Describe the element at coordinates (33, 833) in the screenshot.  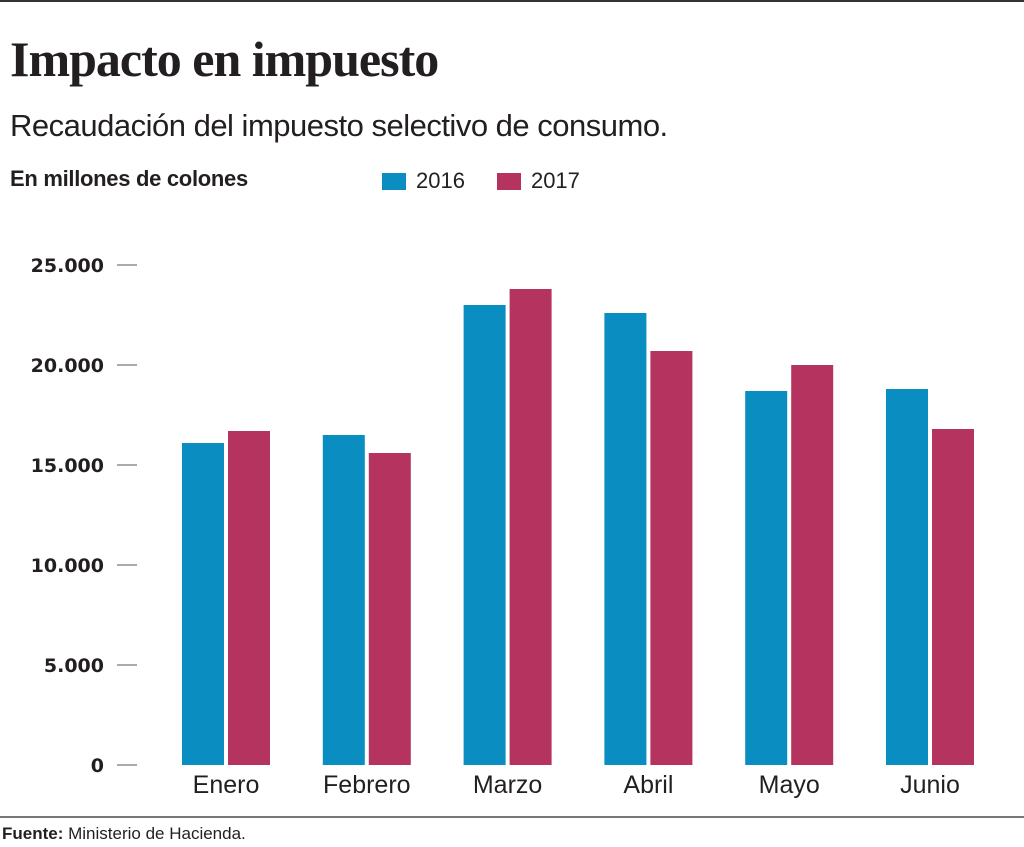
I see `source-label: Fuente:` at that location.